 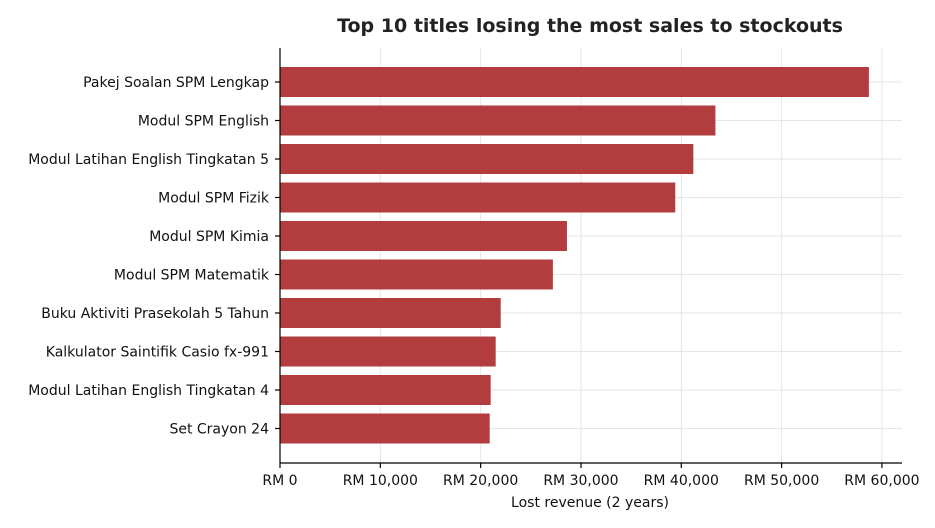 What do you see at coordinates (219, 430) in the screenshot?
I see `category-label: Set Crayon 24` at bounding box center [219, 430].